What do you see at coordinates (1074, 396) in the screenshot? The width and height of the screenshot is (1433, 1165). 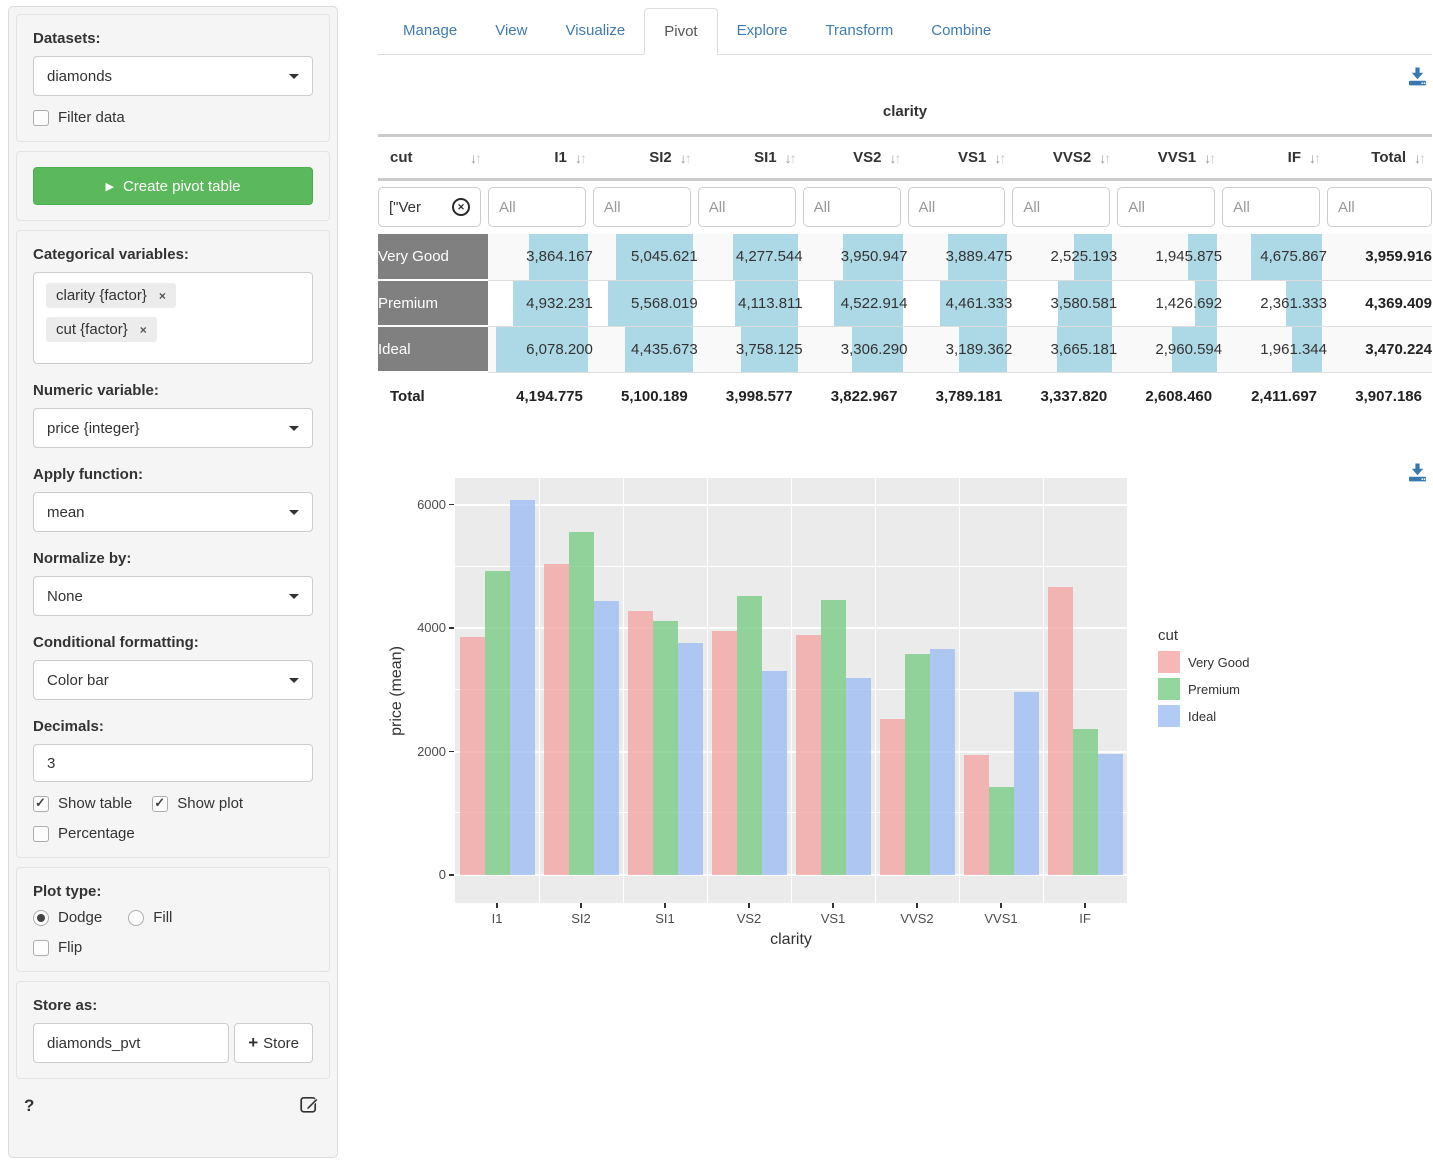 I see `total-cell: 3,337.820` at bounding box center [1074, 396].